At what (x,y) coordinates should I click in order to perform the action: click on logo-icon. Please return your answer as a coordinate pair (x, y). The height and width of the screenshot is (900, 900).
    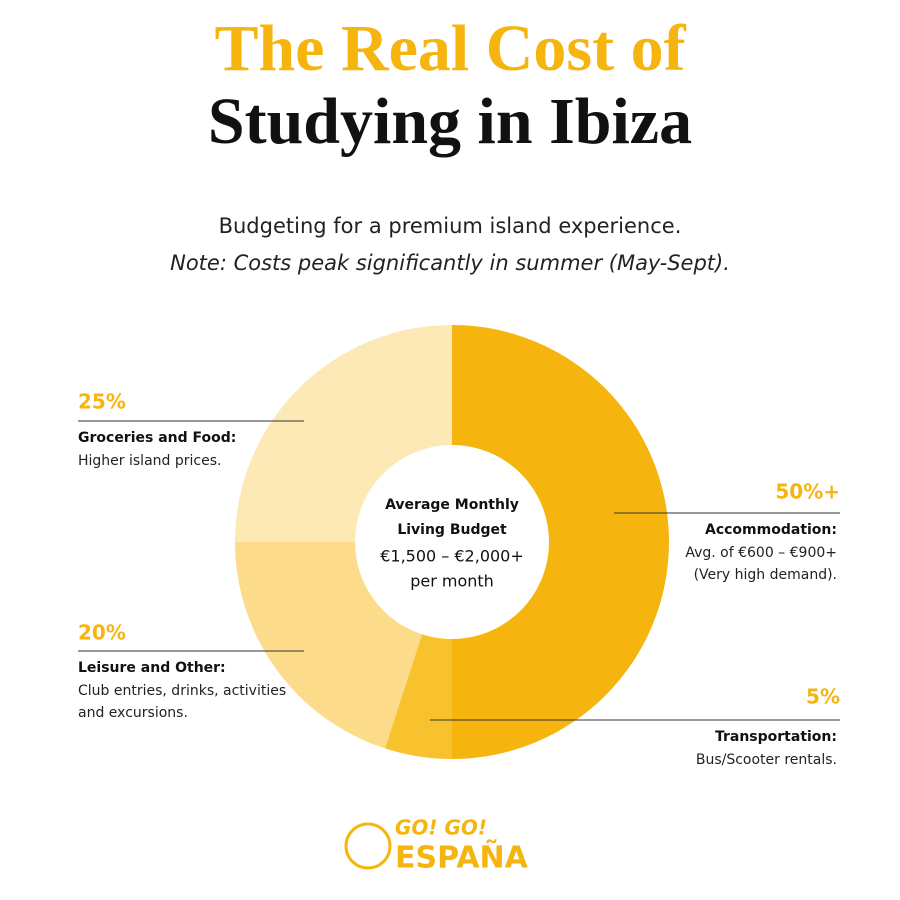
    Looking at the image, I should click on (368, 846).